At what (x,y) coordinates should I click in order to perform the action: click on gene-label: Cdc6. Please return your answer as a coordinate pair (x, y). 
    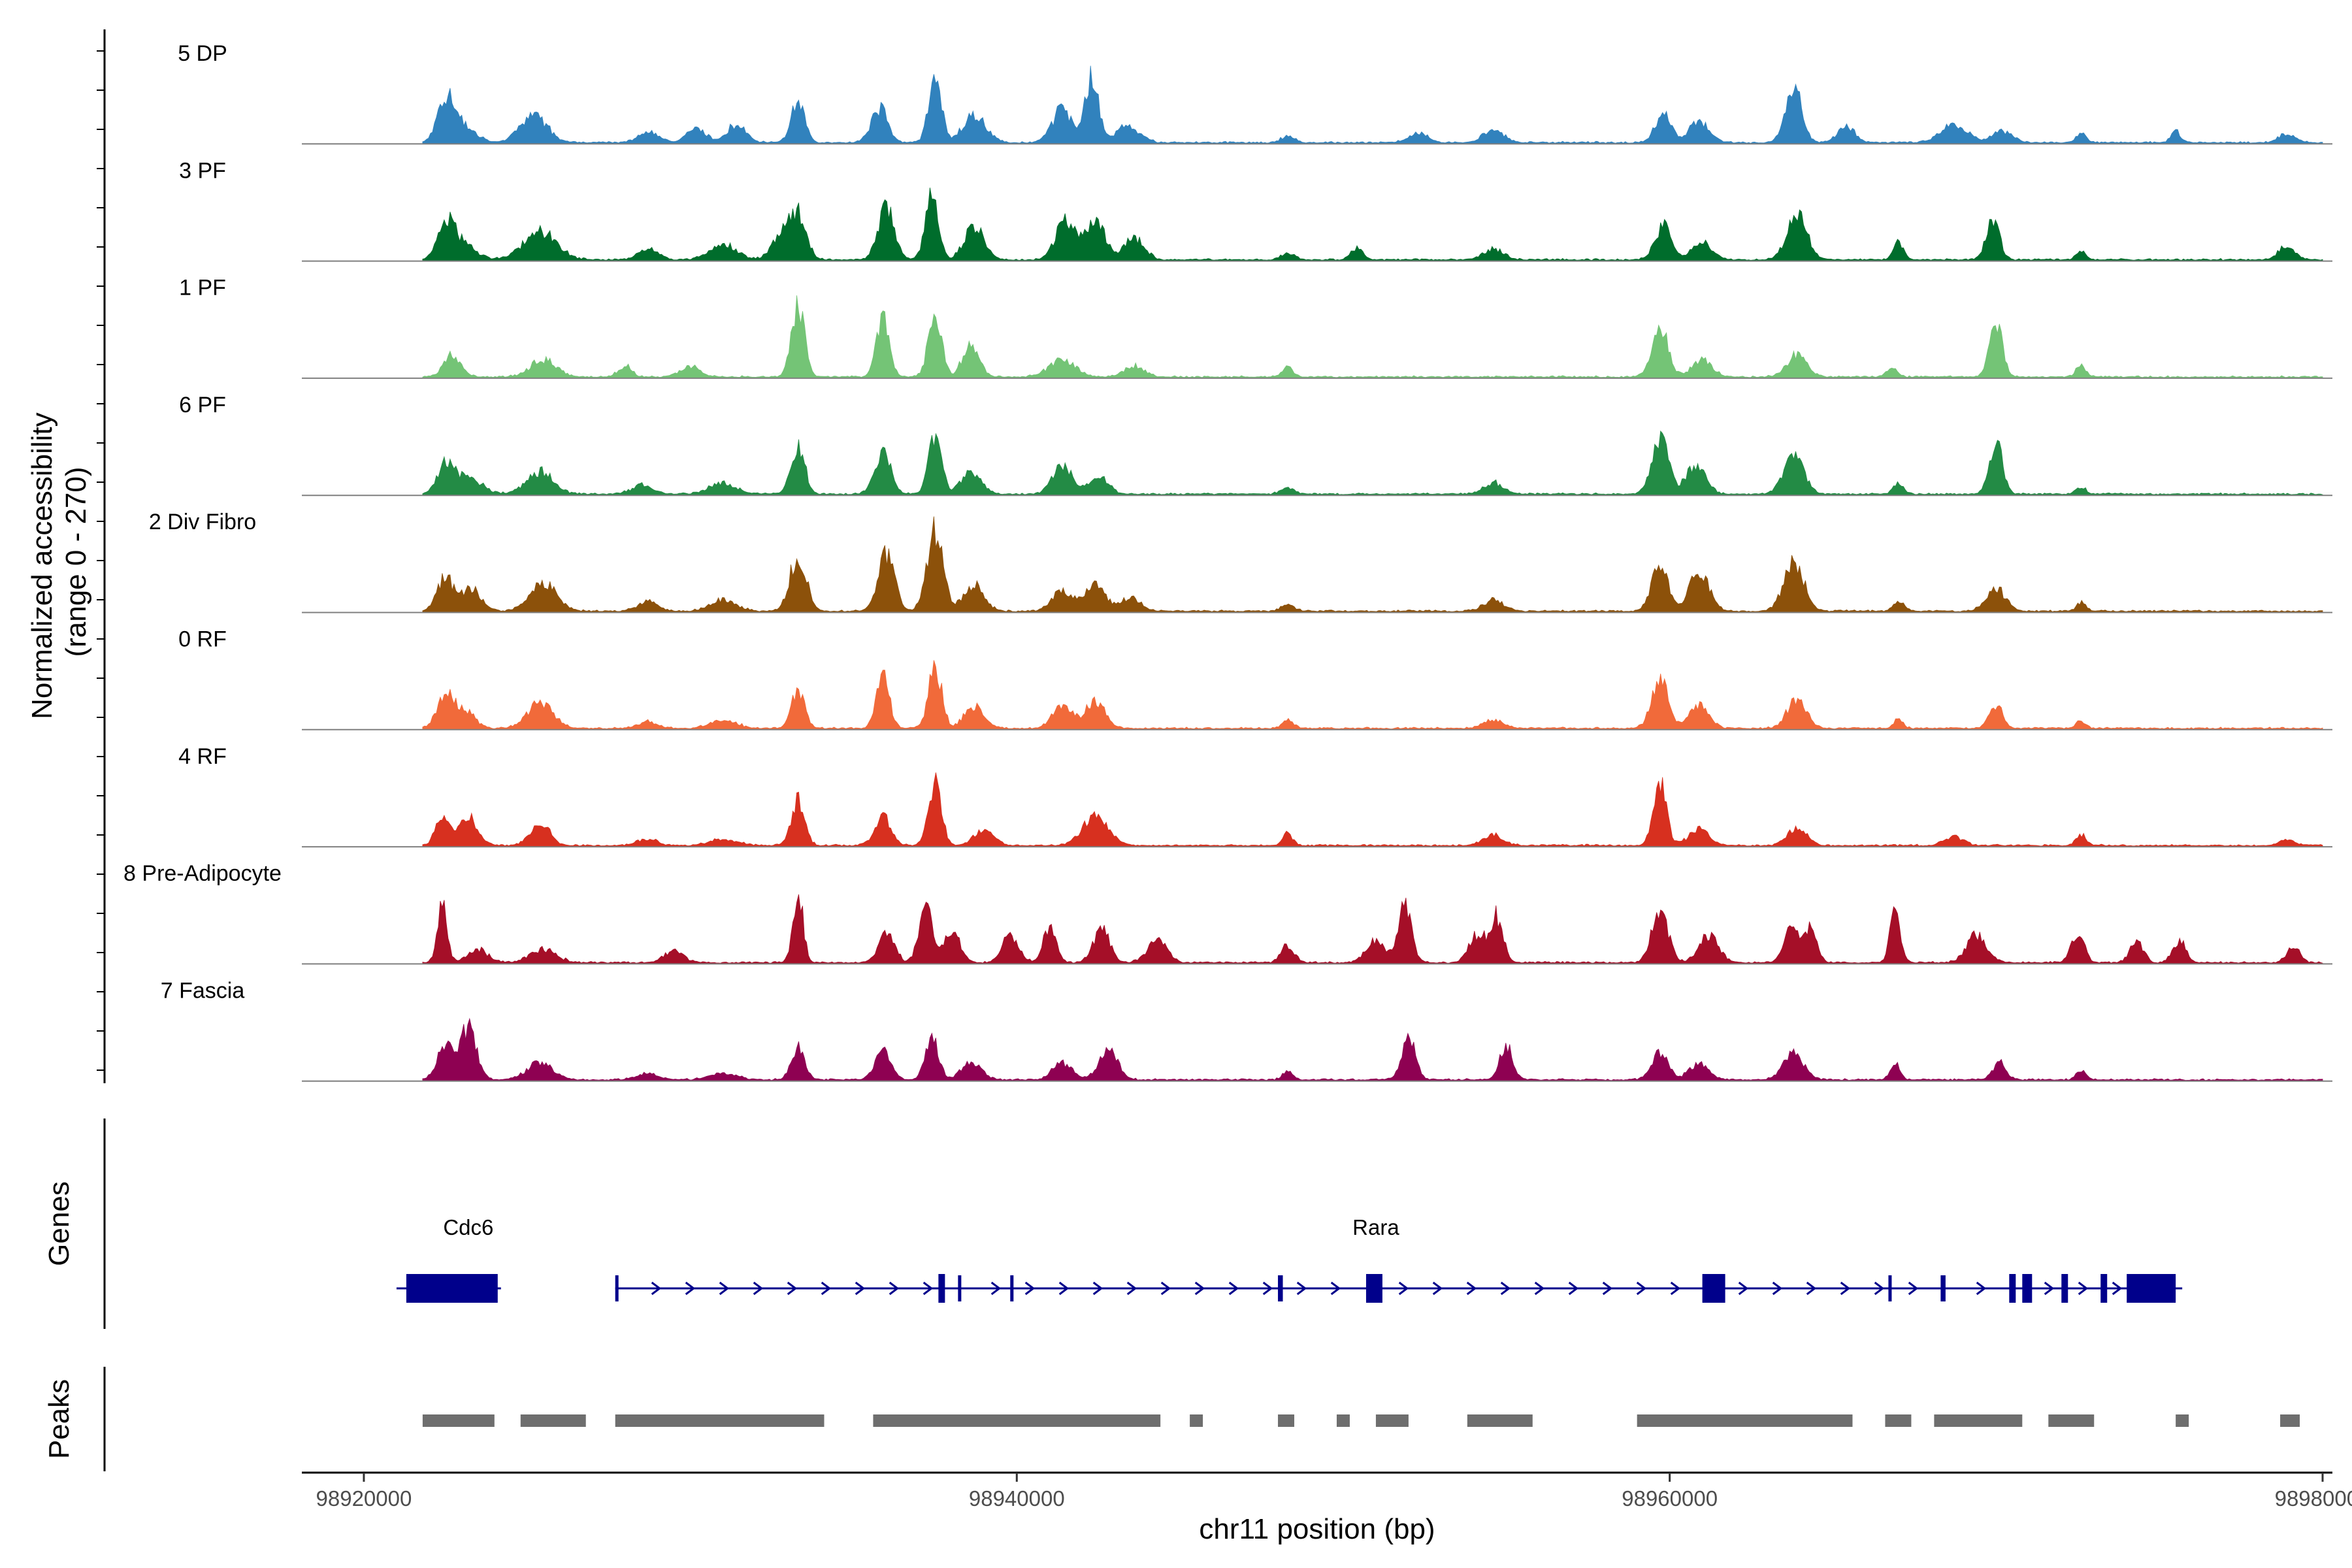
    Looking at the image, I should click on (468, 1227).